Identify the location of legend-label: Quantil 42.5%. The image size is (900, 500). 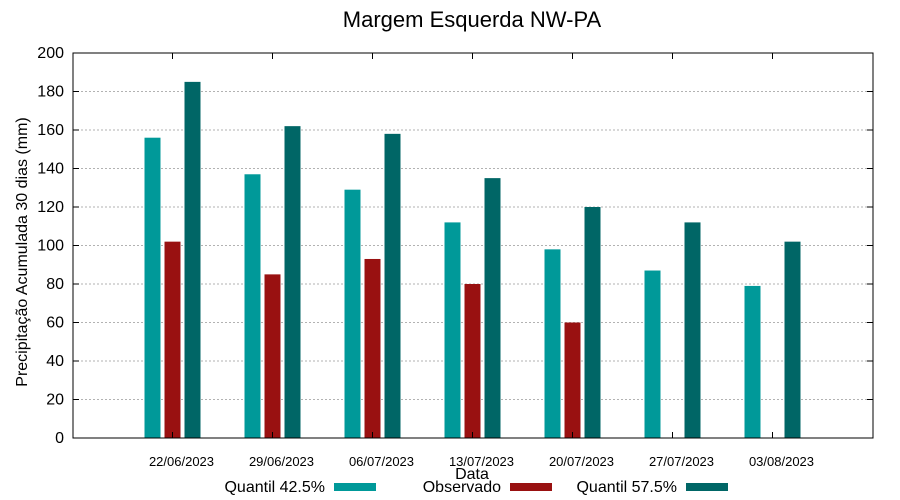
(274, 487).